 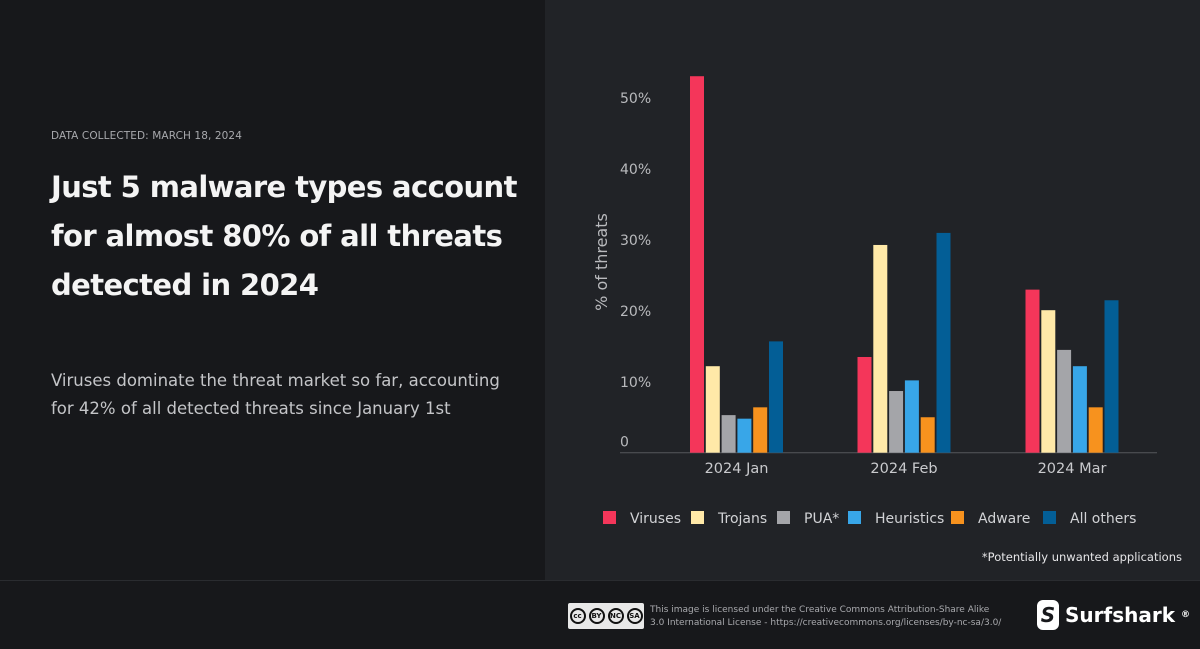 What do you see at coordinates (1004, 519) in the screenshot?
I see `legend-label: Adware` at bounding box center [1004, 519].